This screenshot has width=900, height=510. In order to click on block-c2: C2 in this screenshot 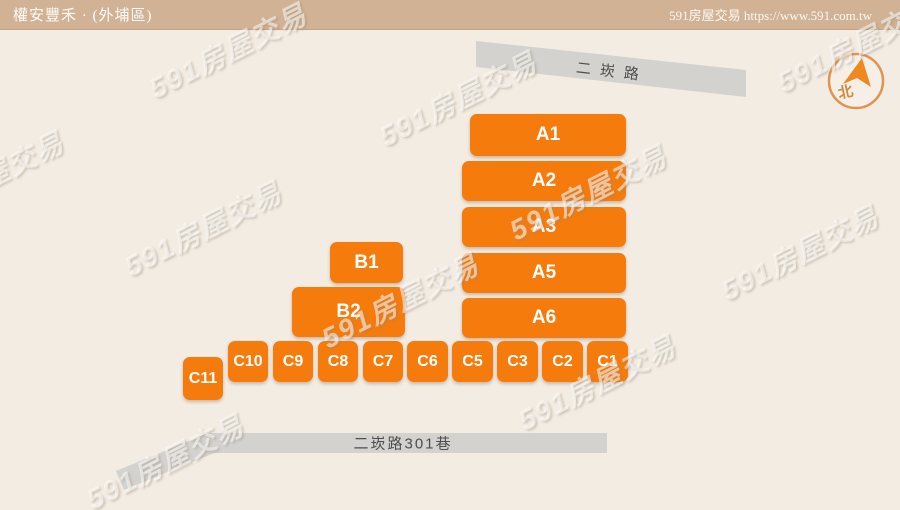, I will do `click(562, 361)`.